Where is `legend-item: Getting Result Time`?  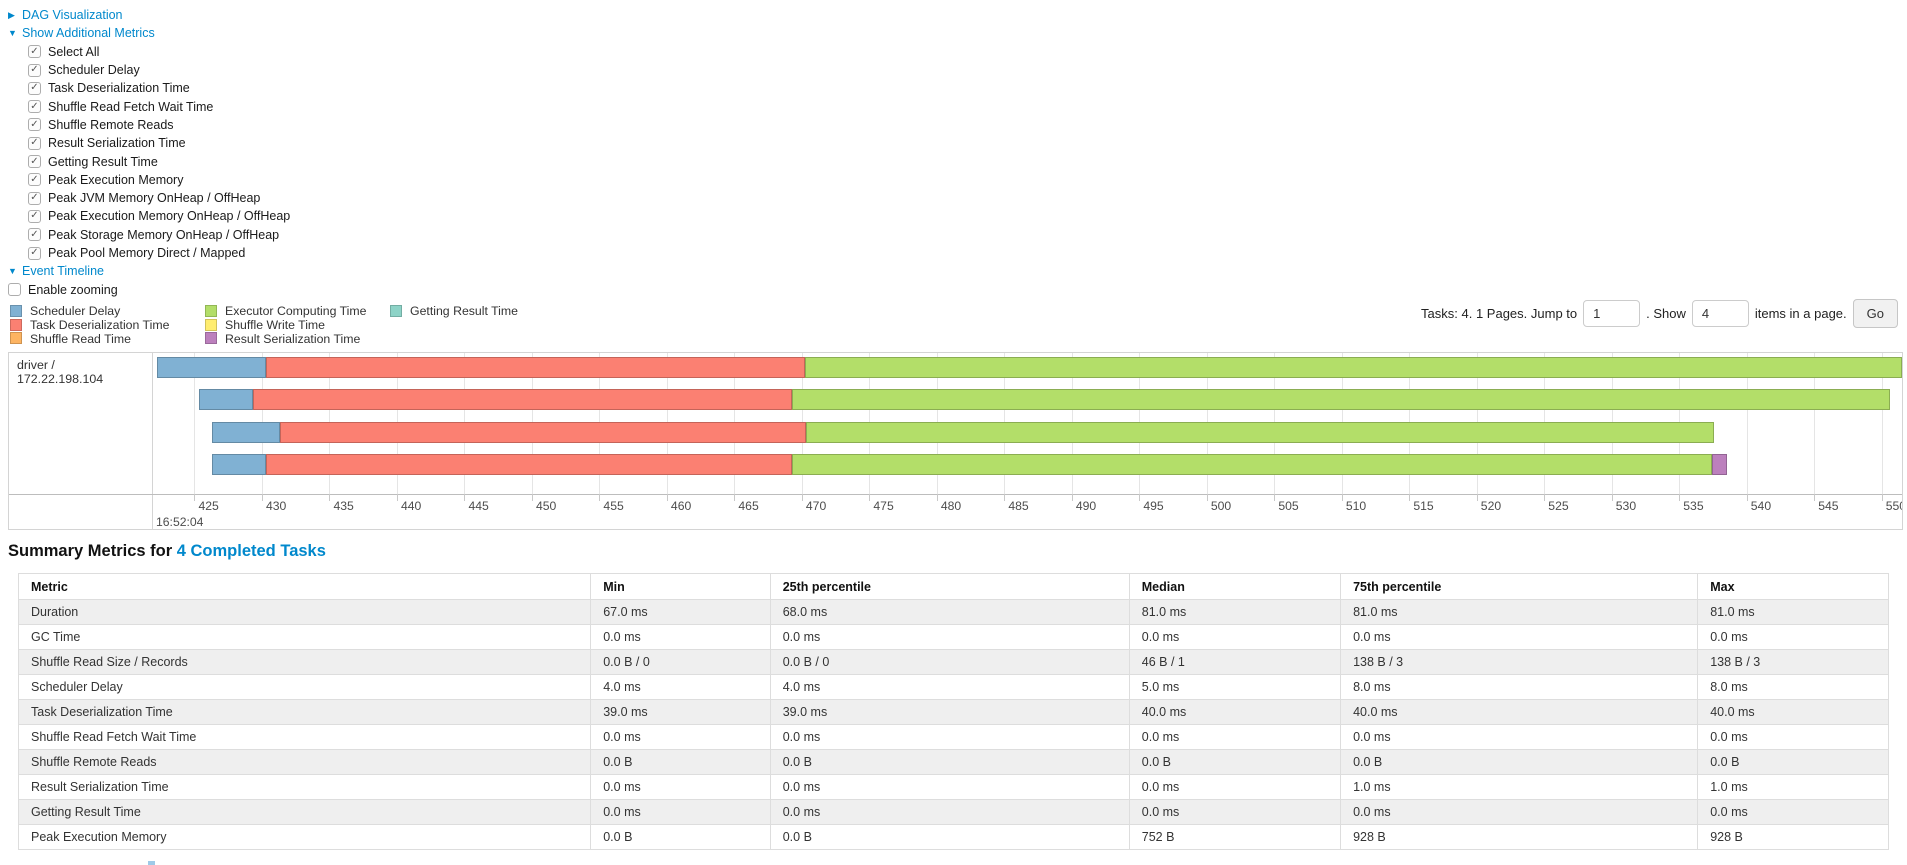
legend-item: Getting Result Time is located at coordinates (454, 311).